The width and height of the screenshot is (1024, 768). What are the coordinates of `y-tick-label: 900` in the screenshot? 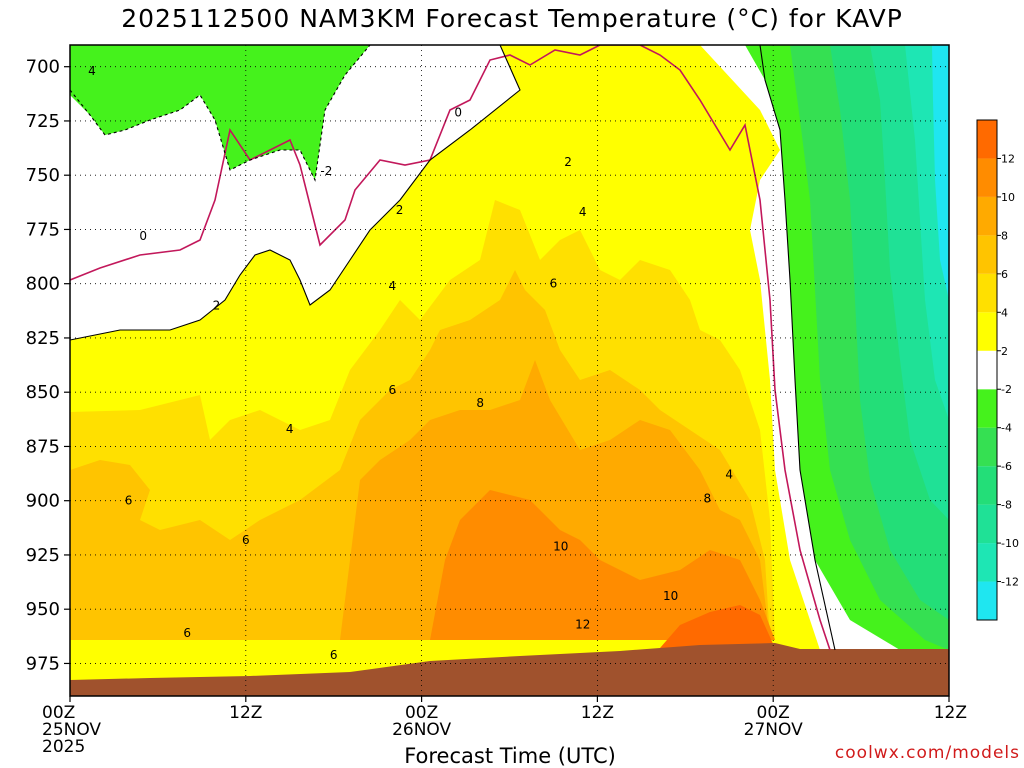 It's located at (43, 501).